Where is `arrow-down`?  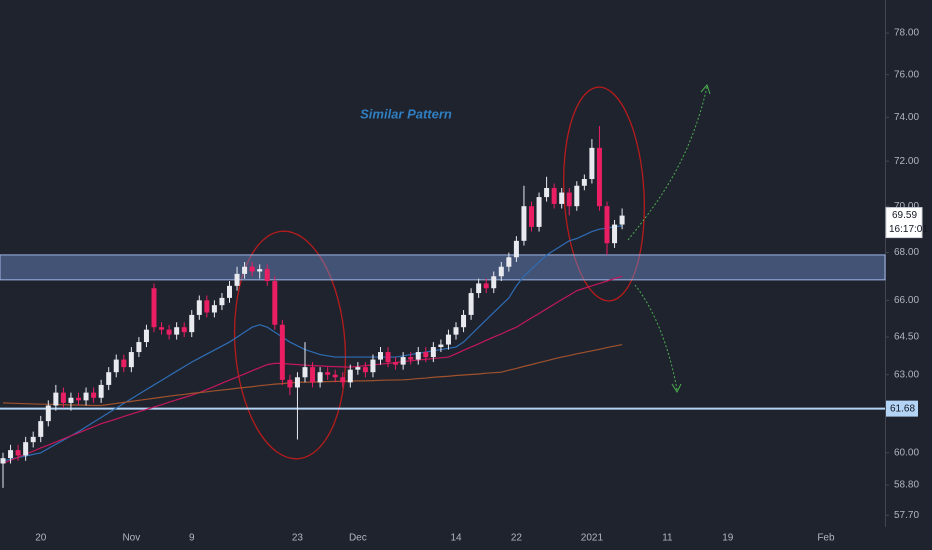
arrow-down is located at coordinates (656, 337).